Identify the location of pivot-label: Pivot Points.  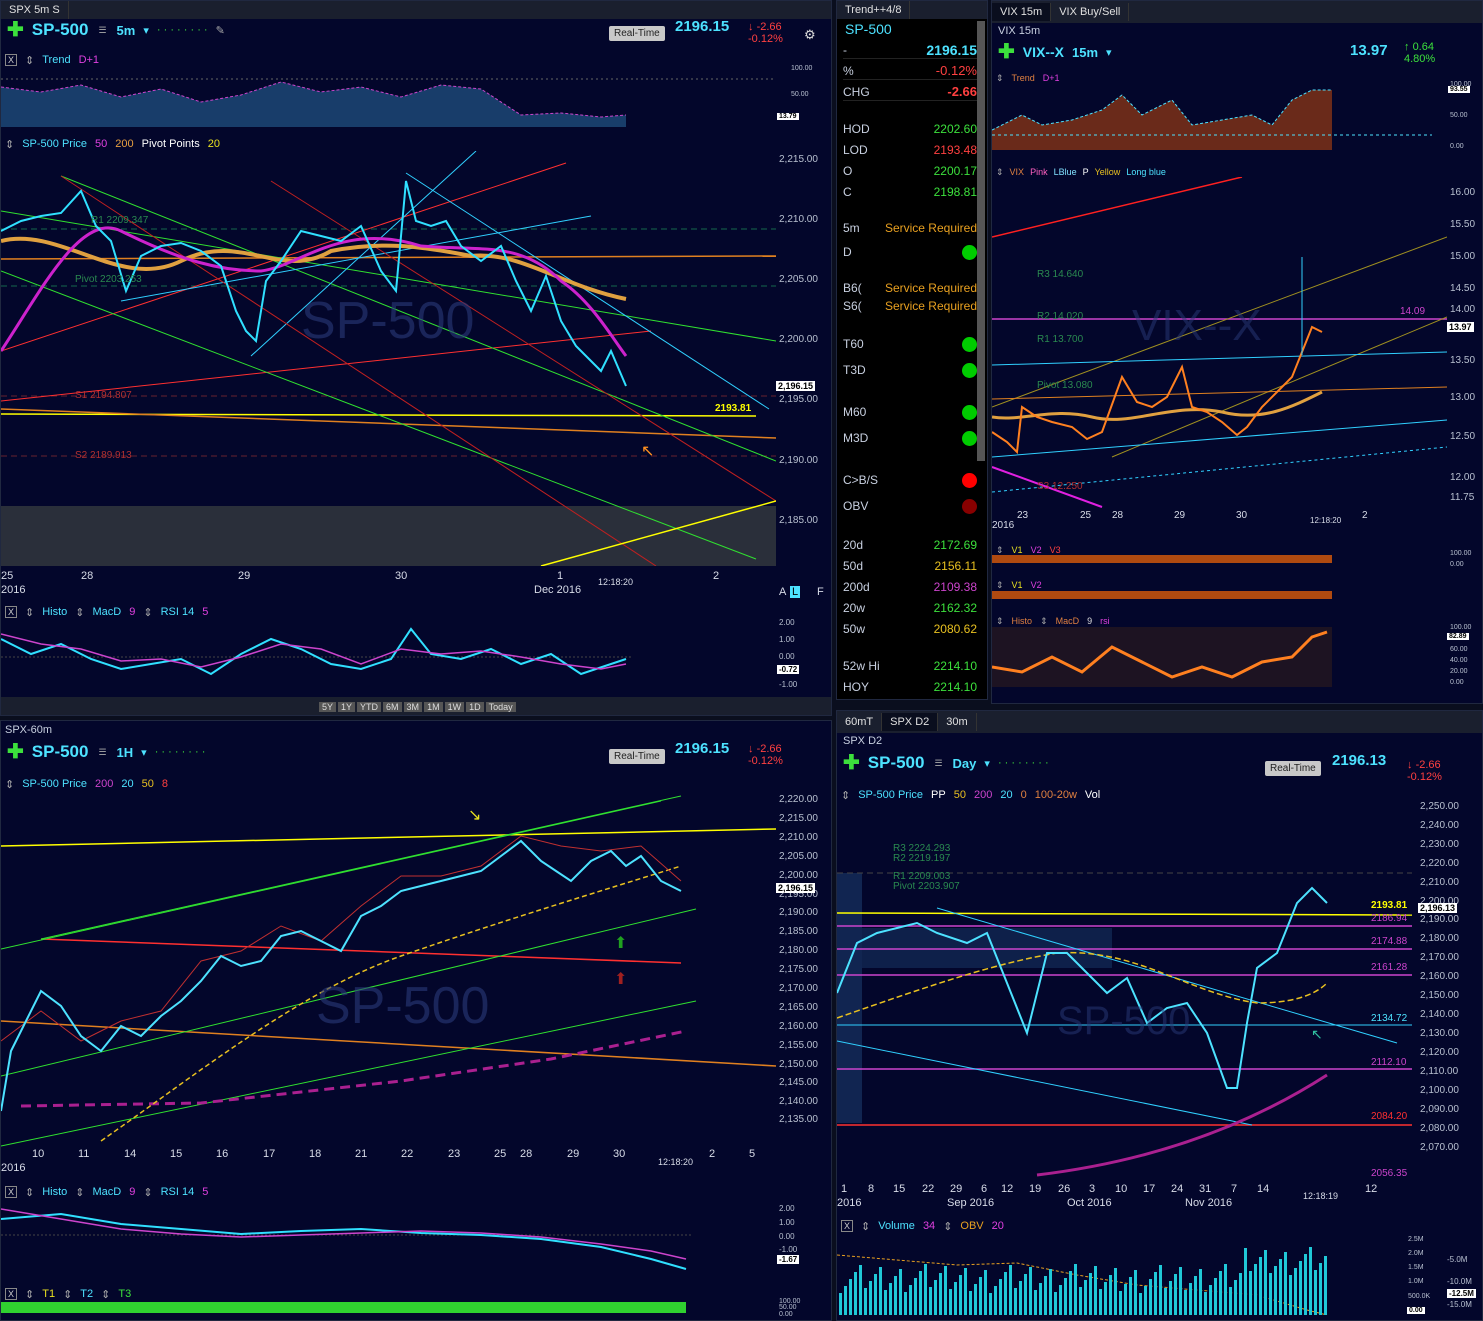
(170, 144).